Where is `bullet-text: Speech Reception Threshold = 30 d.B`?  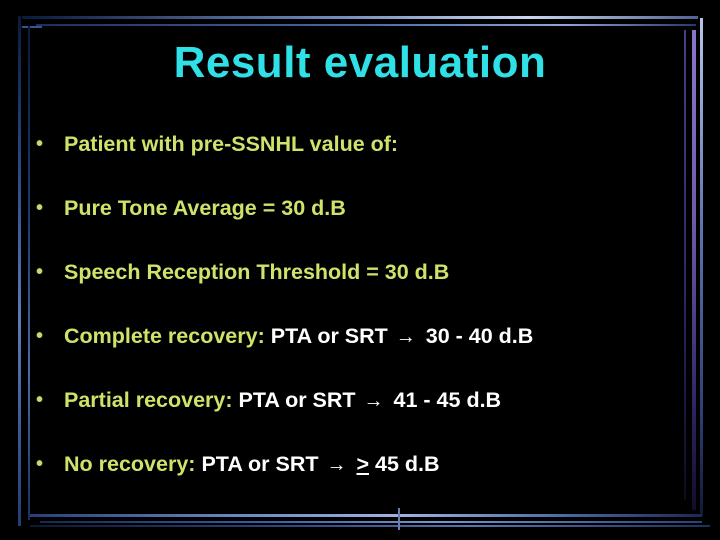 bullet-text: Speech Reception Threshold = 30 d.B is located at coordinates (257, 272).